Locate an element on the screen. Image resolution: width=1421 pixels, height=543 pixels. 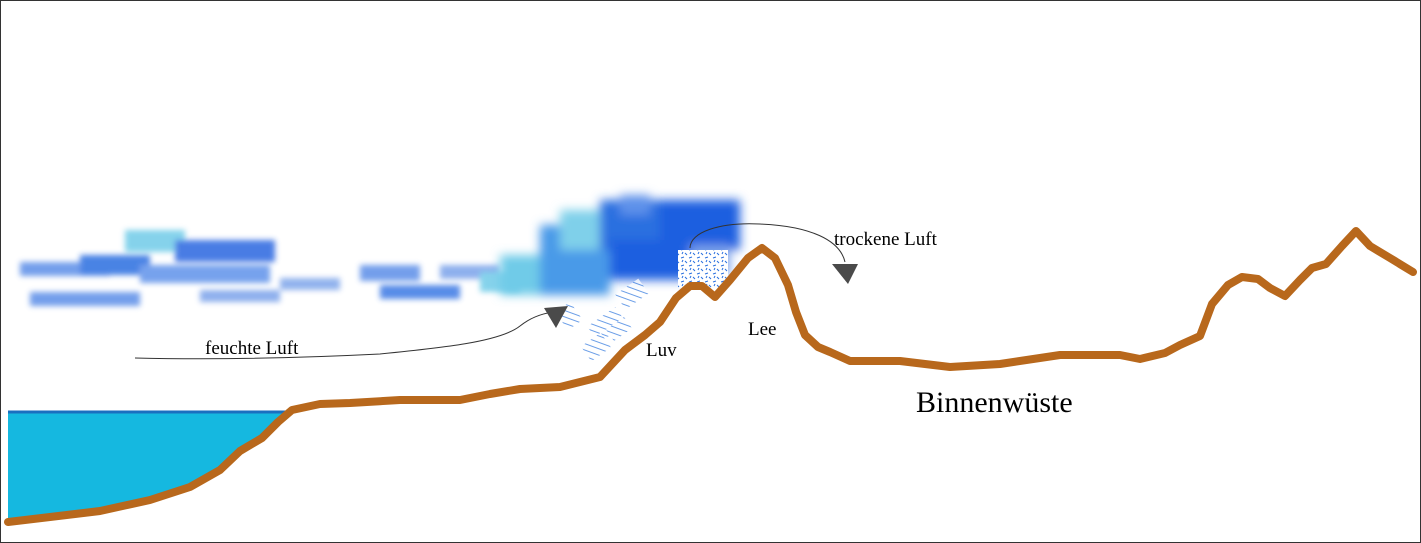
dry-air-label: trockene Luft is located at coordinates (886, 239).